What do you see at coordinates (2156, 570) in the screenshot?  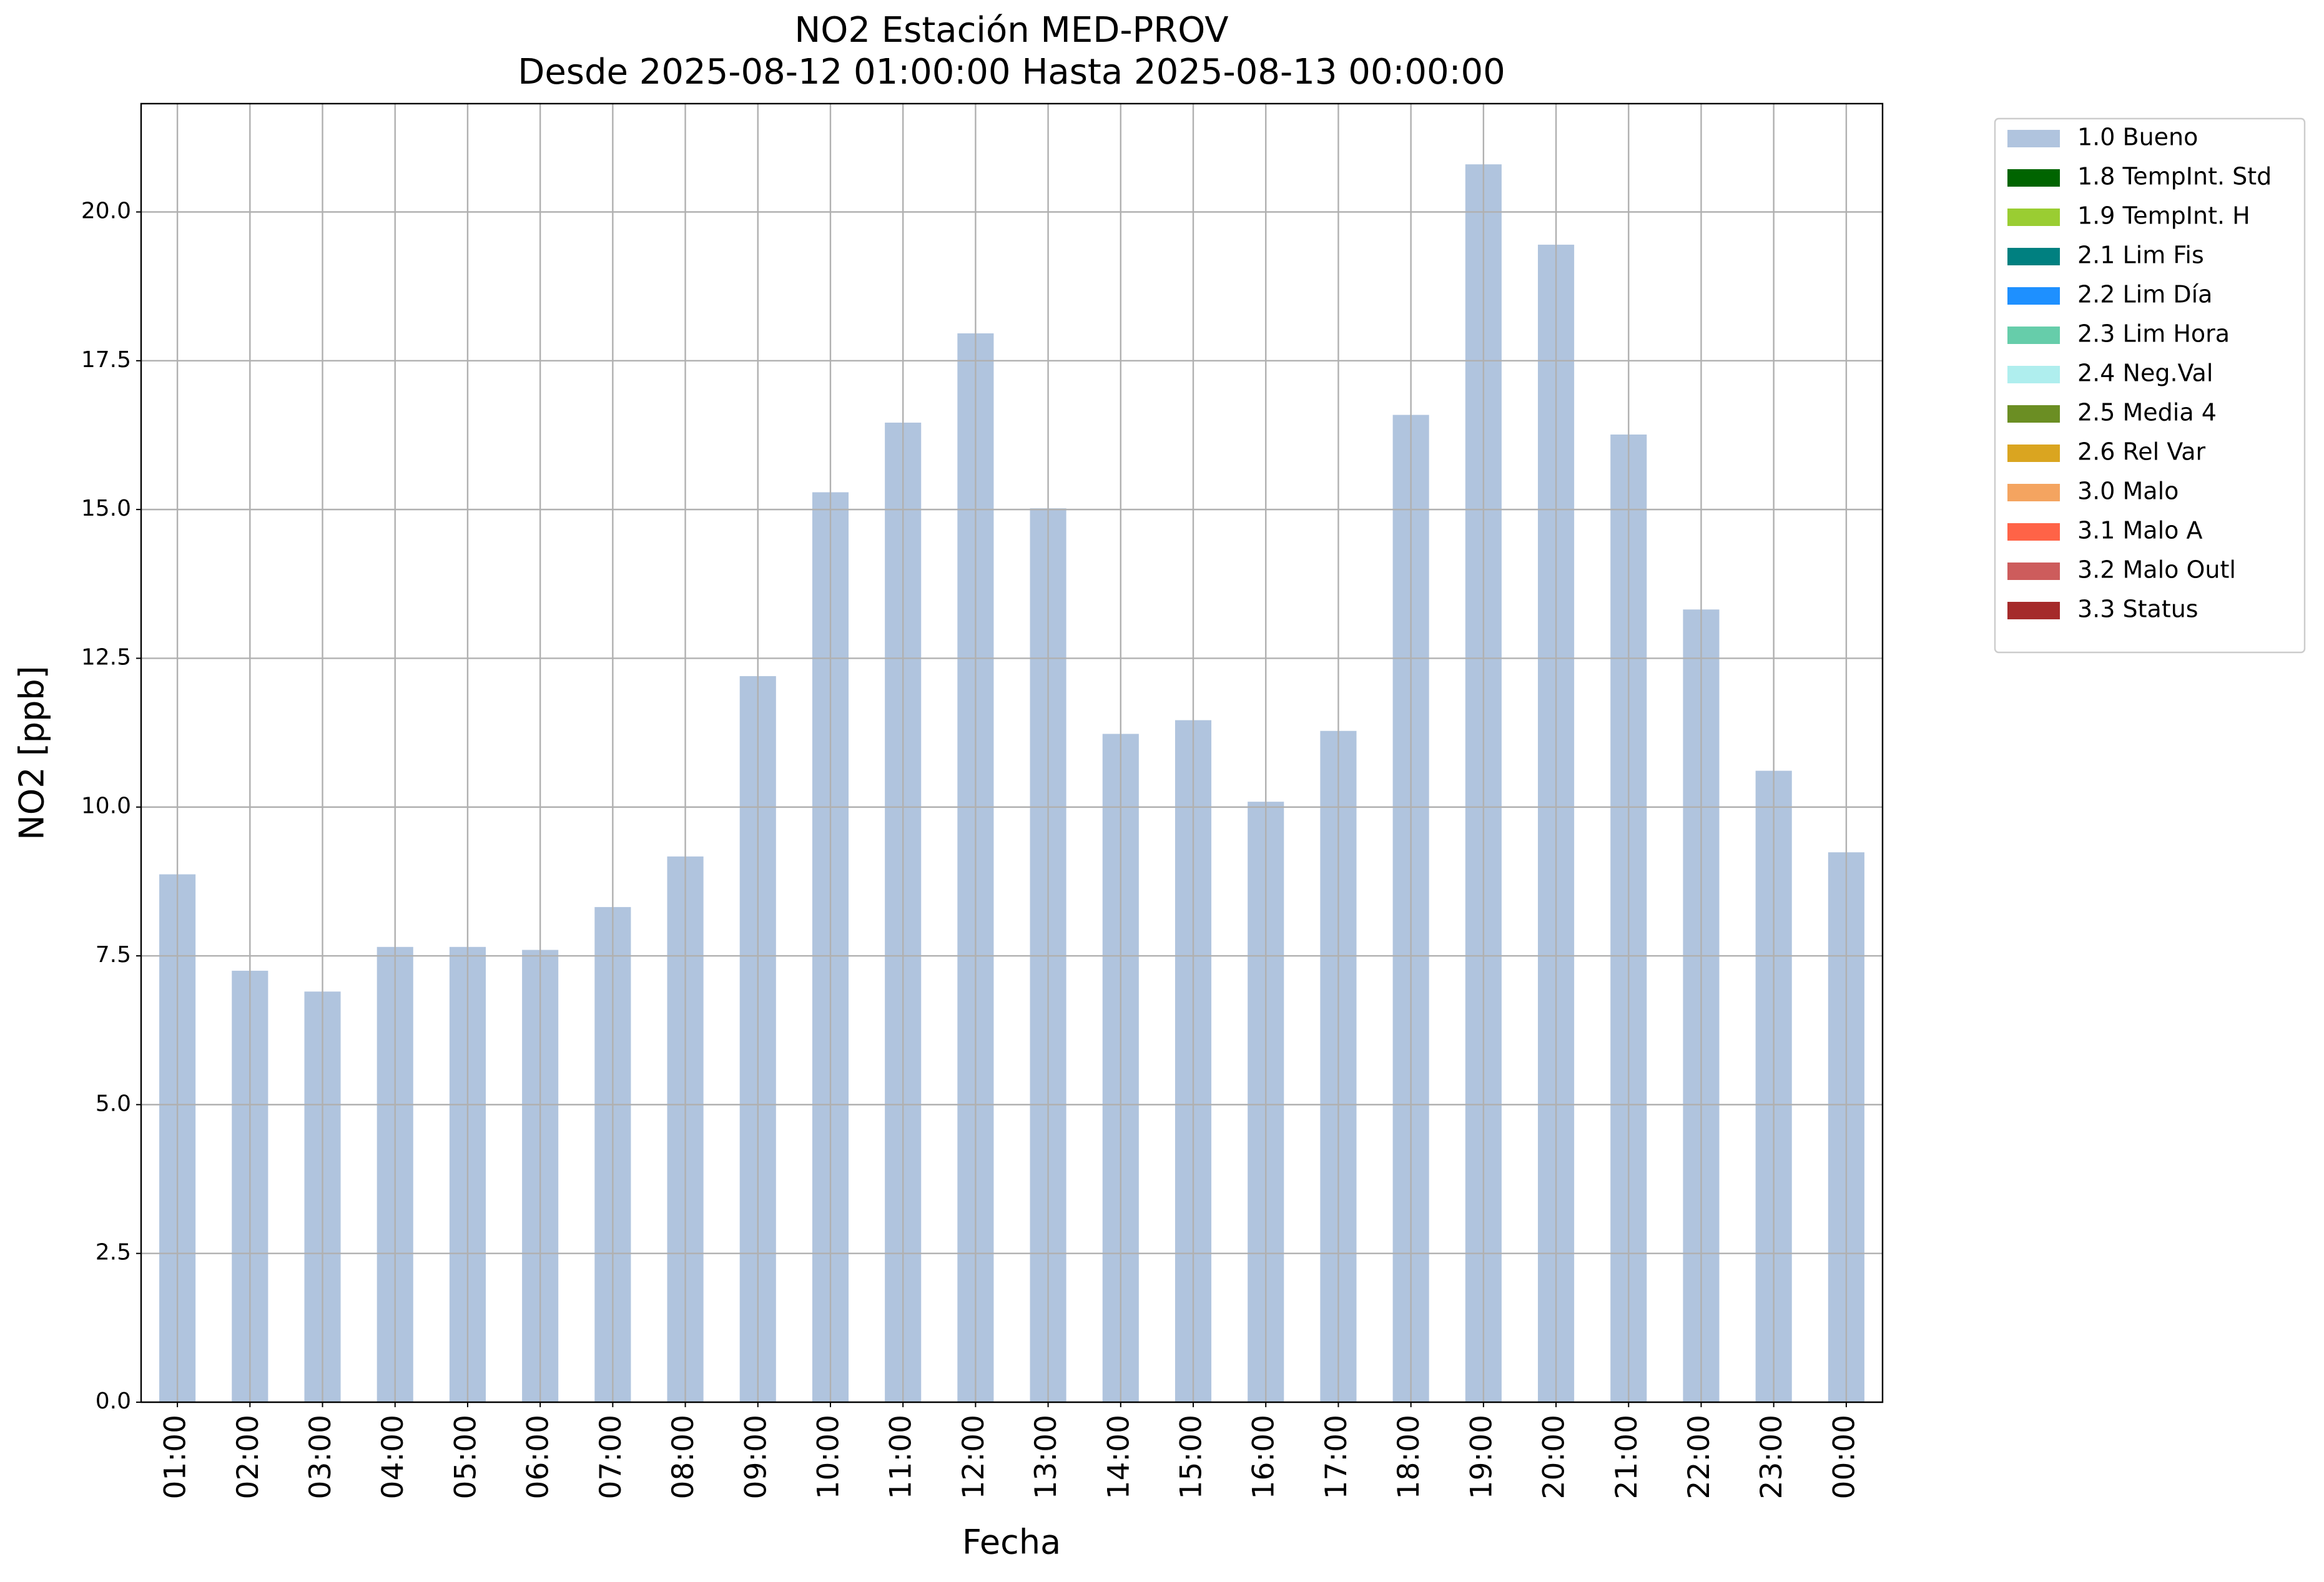 I see `legend-label: 3.2 Malo Outl` at bounding box center [2156, 570].